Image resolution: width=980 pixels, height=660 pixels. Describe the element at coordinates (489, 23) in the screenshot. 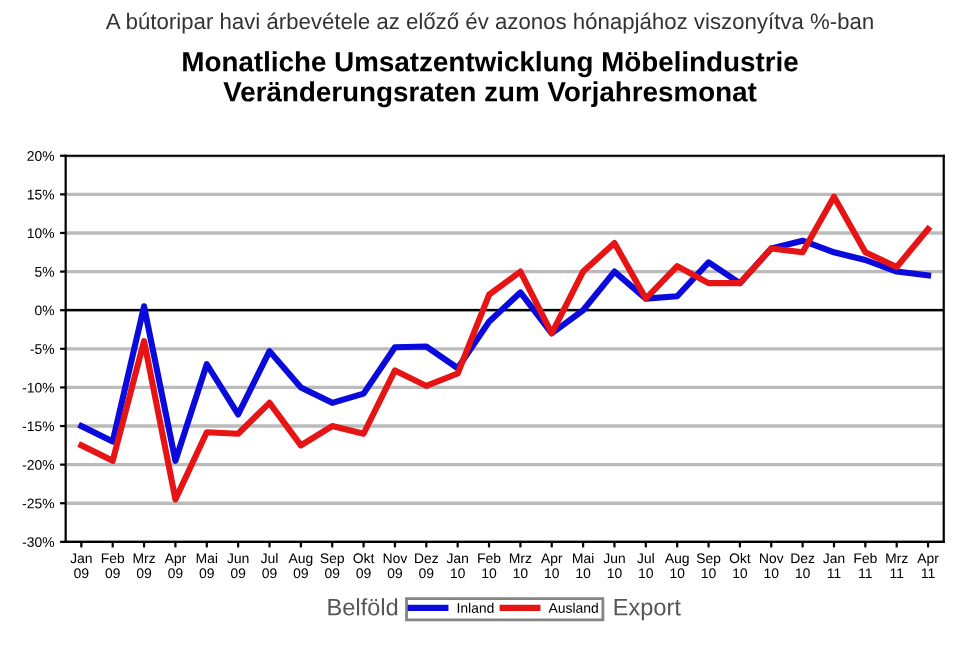

I see `chart-title: A bútoripar havi árbevétele az előző év azonos hónapjához viszonyítva %-ban` at that location.